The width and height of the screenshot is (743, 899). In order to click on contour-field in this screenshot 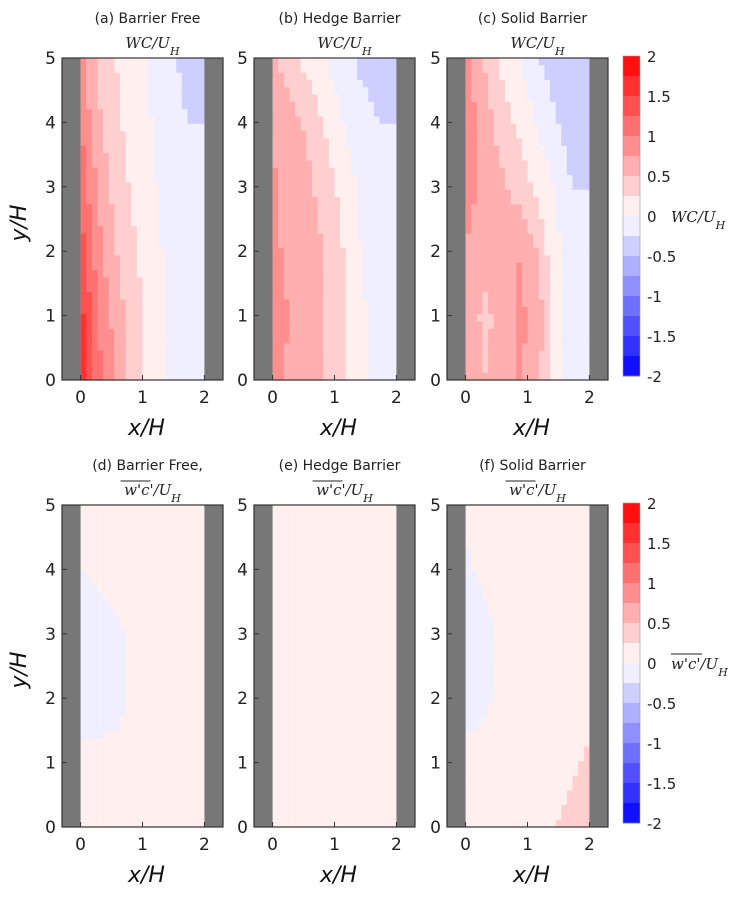, I will do `click(528, 219)`.